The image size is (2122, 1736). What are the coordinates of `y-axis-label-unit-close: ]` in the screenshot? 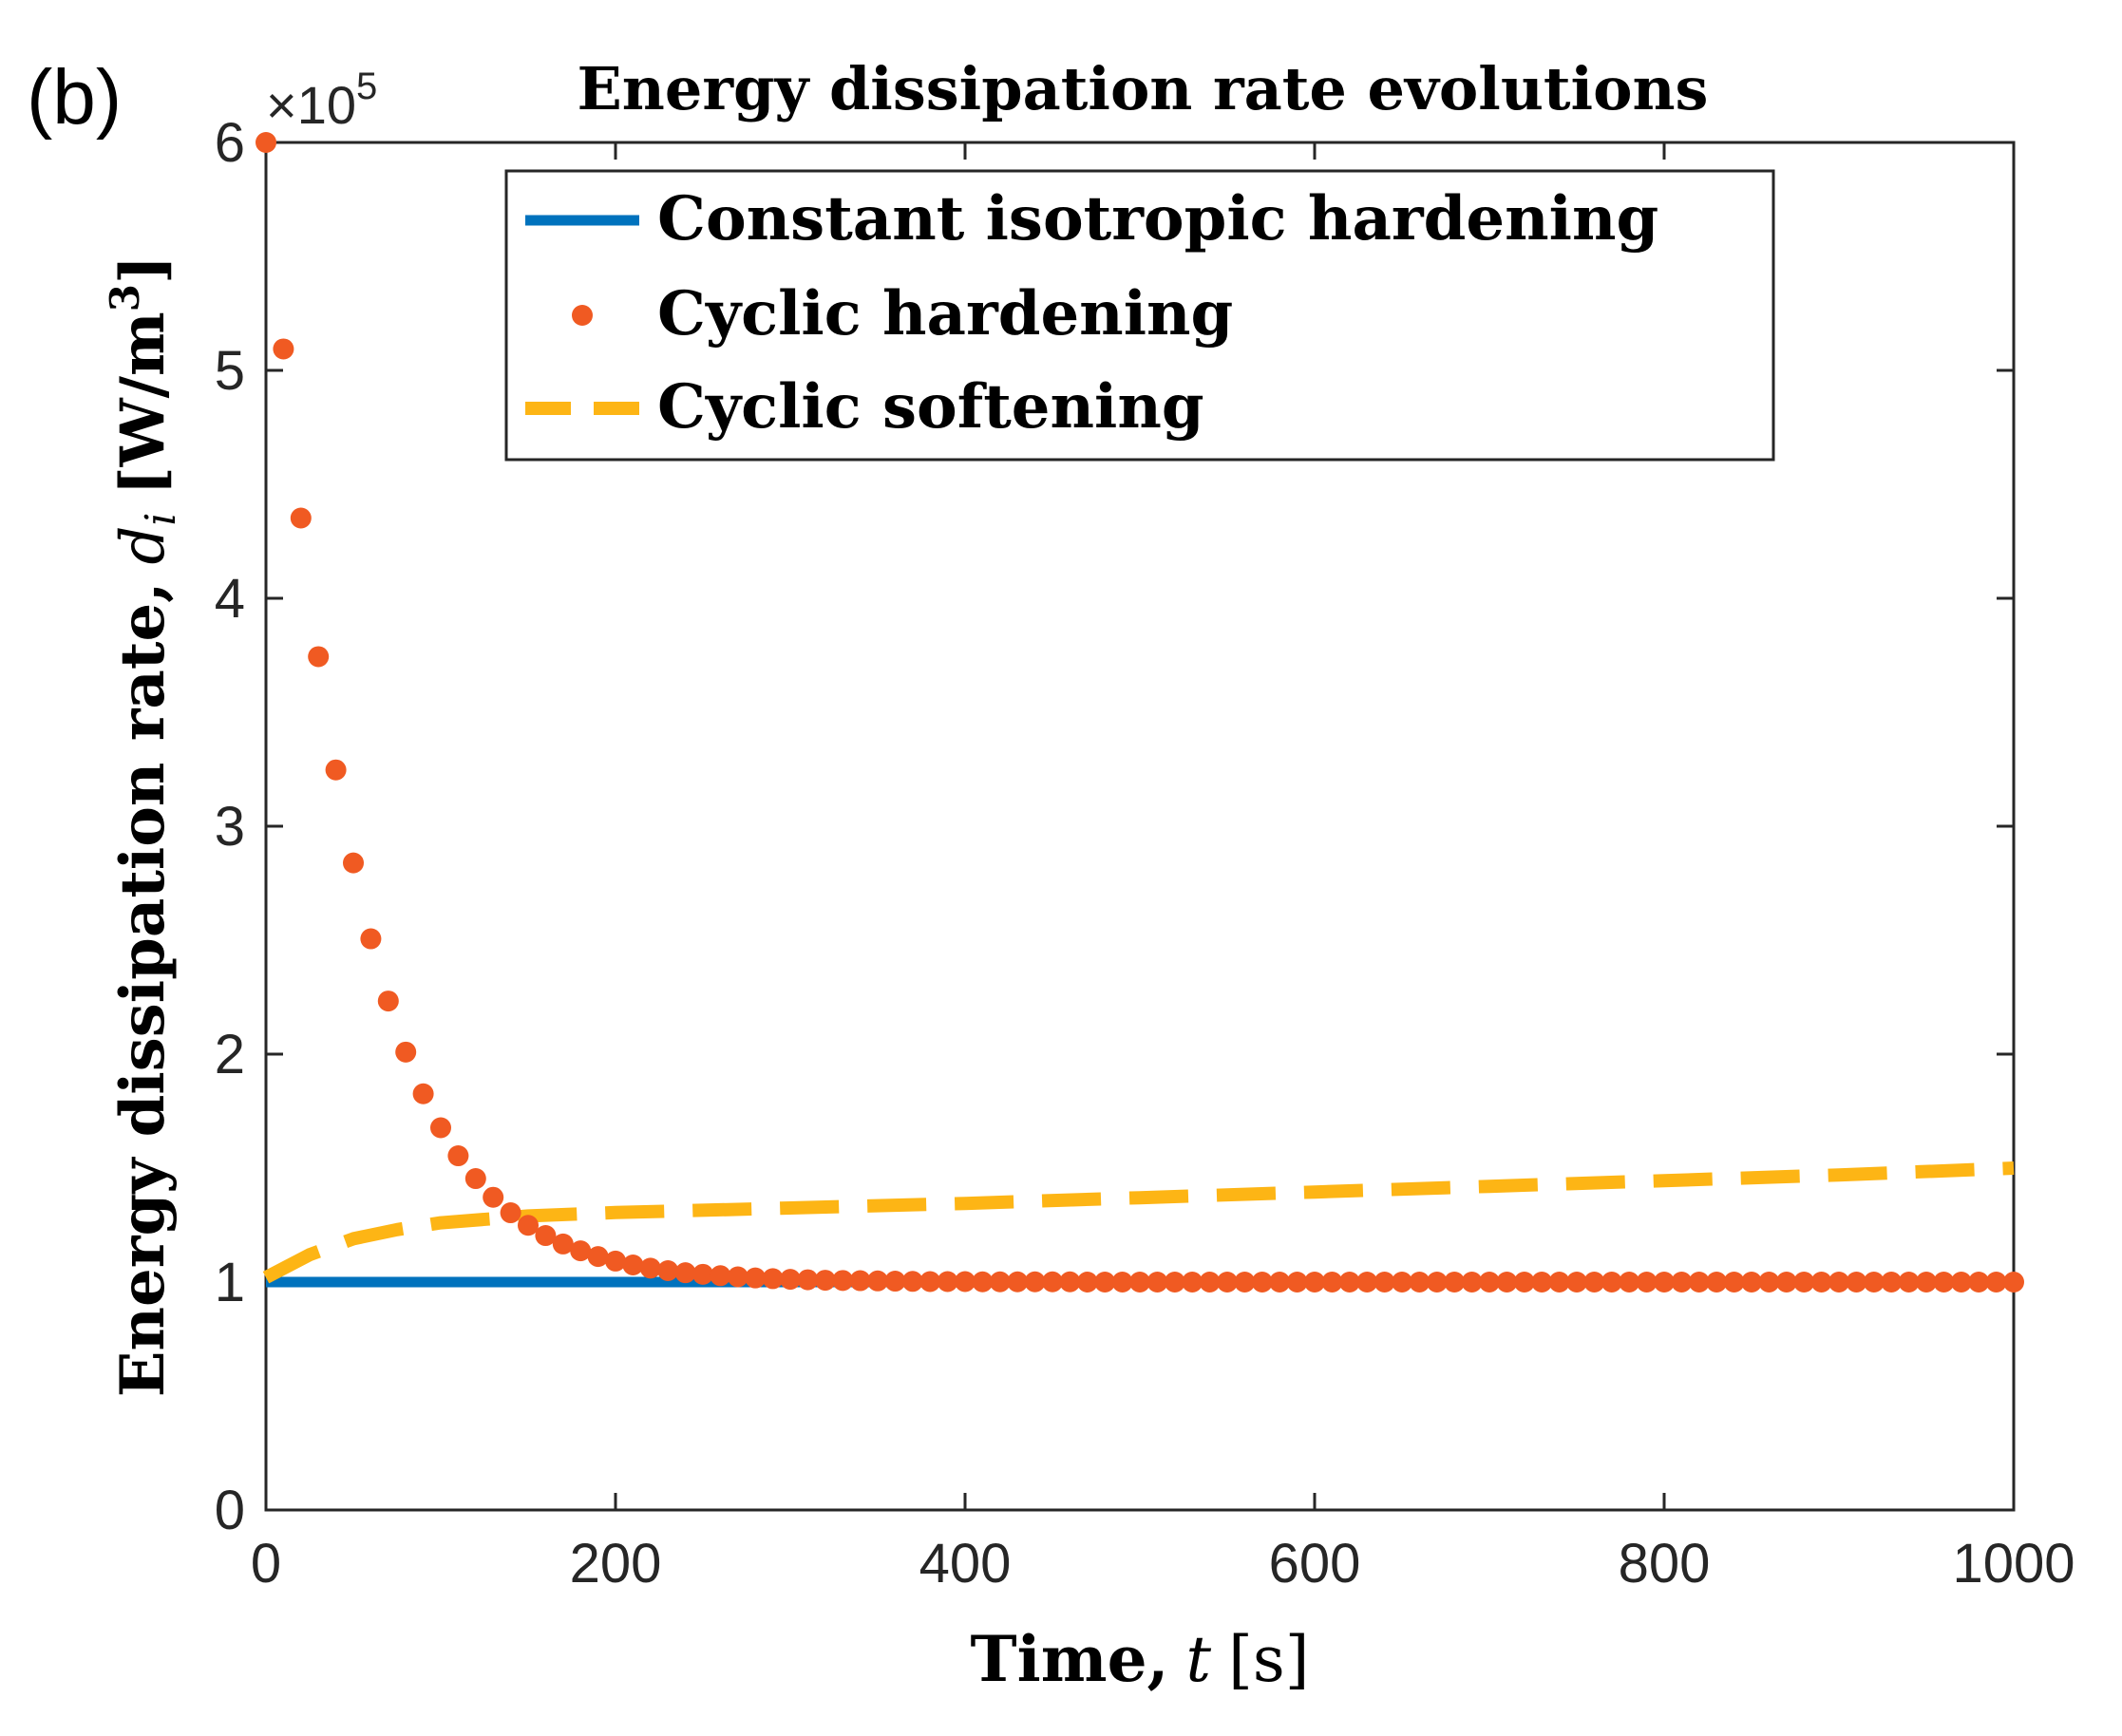 It's located at (143, 269).